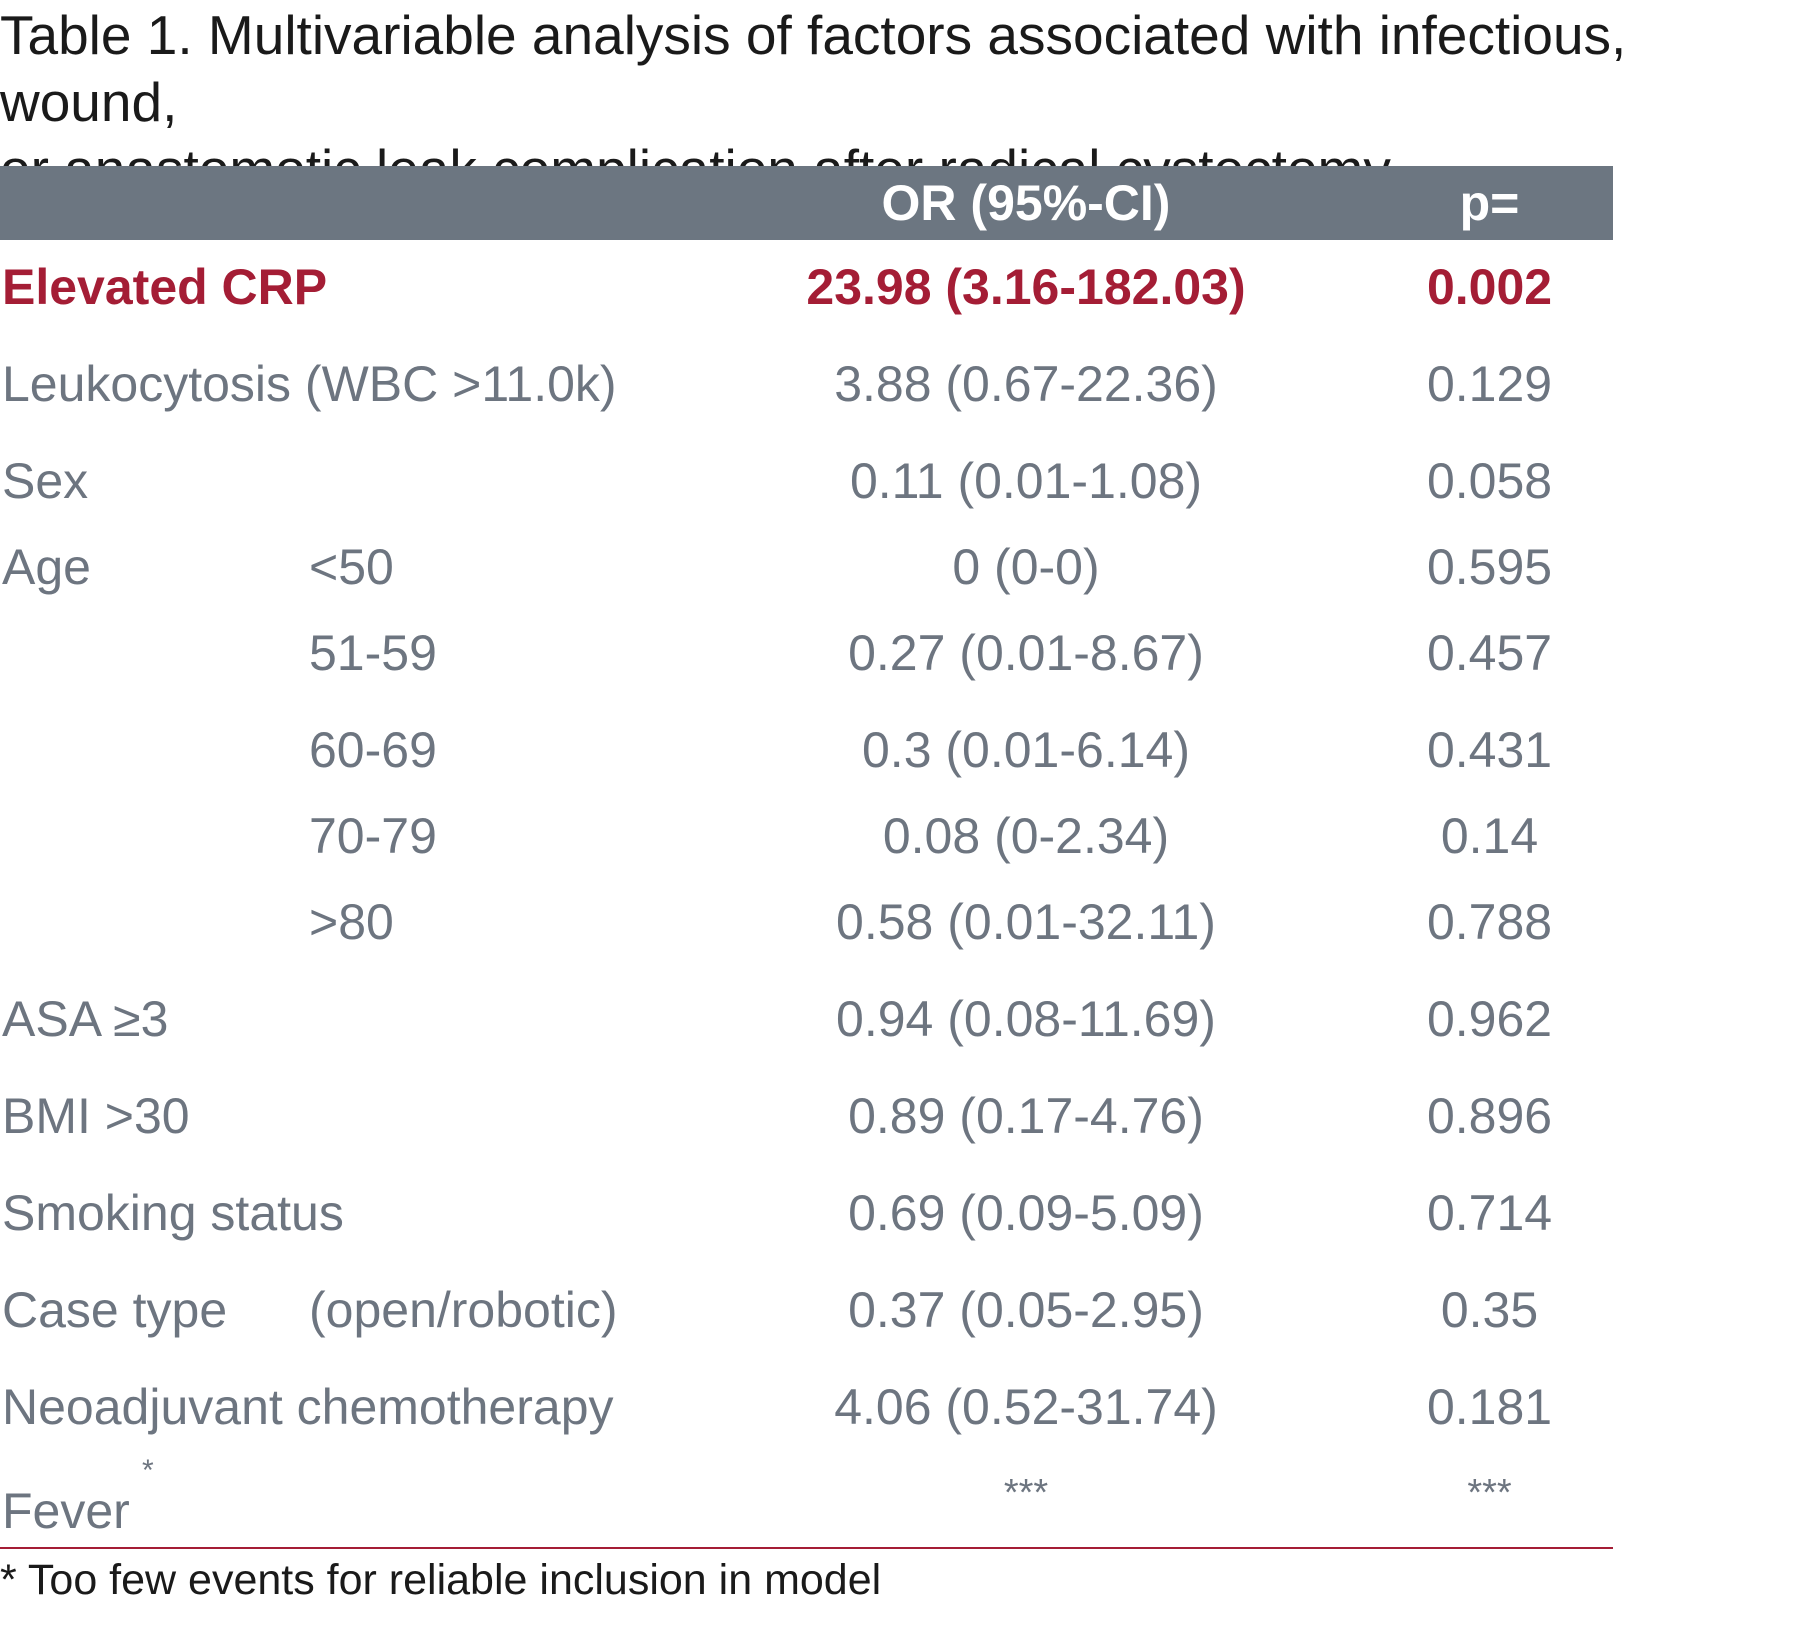 The width and height of the screenshot is (1800, 1630). What do you see at coordinates (1026, 1116) in the screenshot?
I see `row-or: 0.89 (0.17-4.76)` at bounding box center [1026, 1116].